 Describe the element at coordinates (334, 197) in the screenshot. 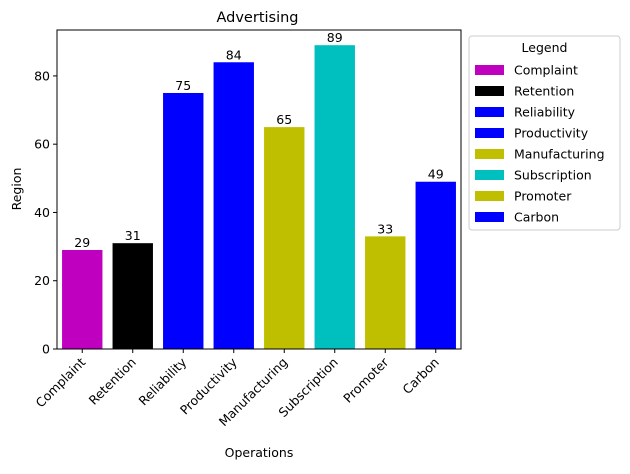

I see `bar-subscription` at that location.